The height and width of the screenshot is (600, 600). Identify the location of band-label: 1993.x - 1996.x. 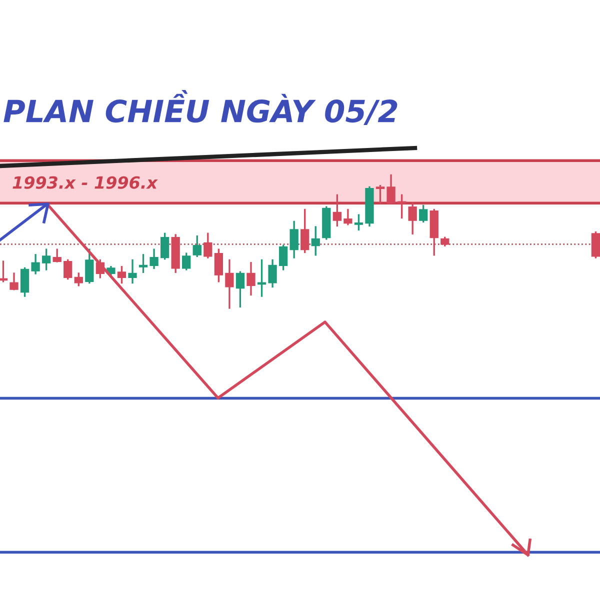
(85, 182).